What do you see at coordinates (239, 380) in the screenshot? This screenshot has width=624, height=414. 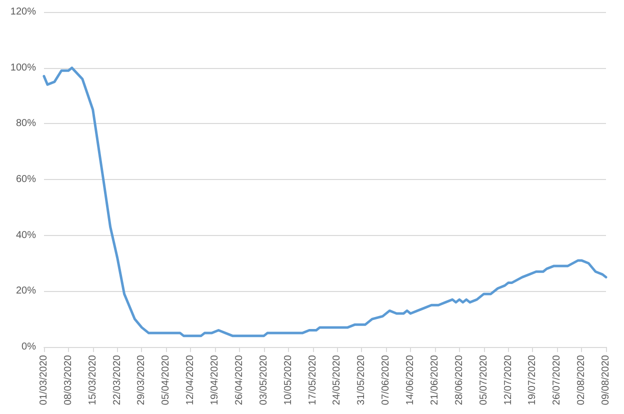 I see `x-tick-label: 26/04/2020` at bounding box center [239, 380].